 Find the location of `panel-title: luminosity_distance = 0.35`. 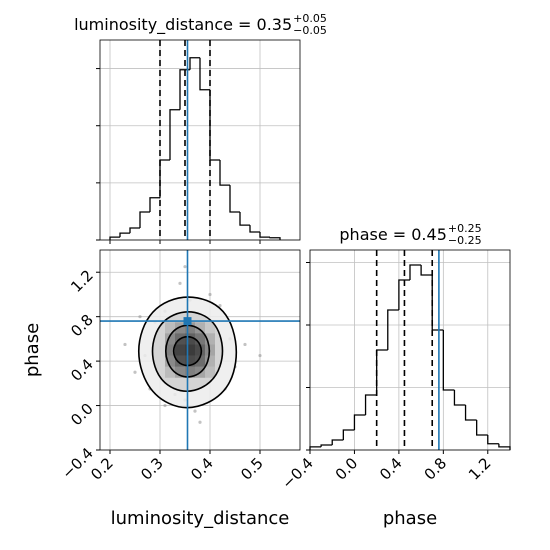

panel-title: luminosity_distance = 0.35 is located at coordinates (183, 25).